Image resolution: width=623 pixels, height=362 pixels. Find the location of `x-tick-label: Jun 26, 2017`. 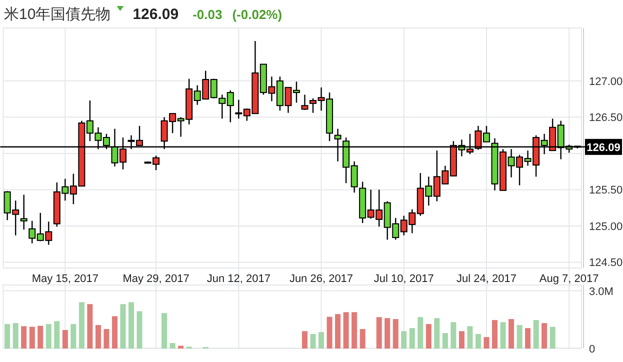

x-tick-label: Jun 26, 2017 is located at coordinates (321, 279).